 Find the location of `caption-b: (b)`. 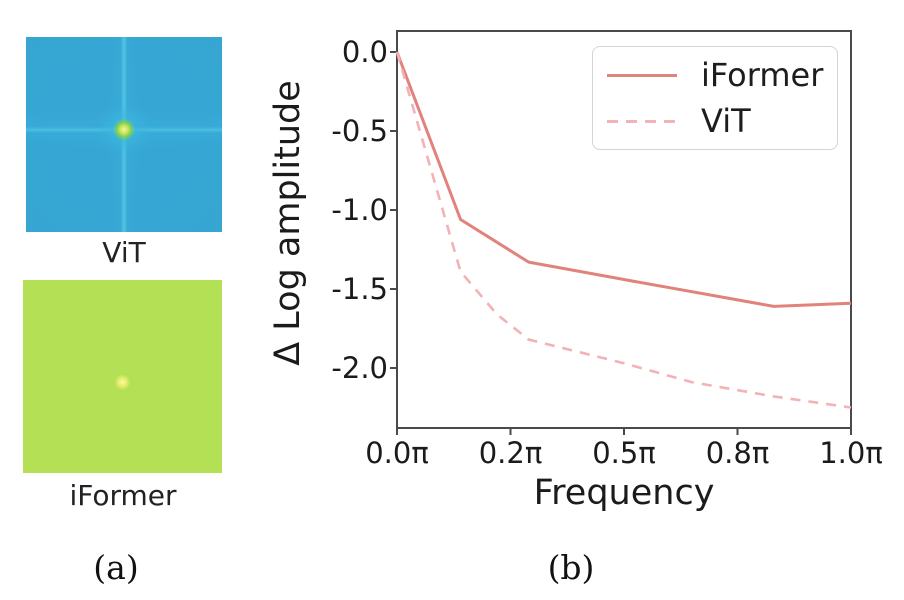

caption-b: (b) is located at coordinates (571, 567).